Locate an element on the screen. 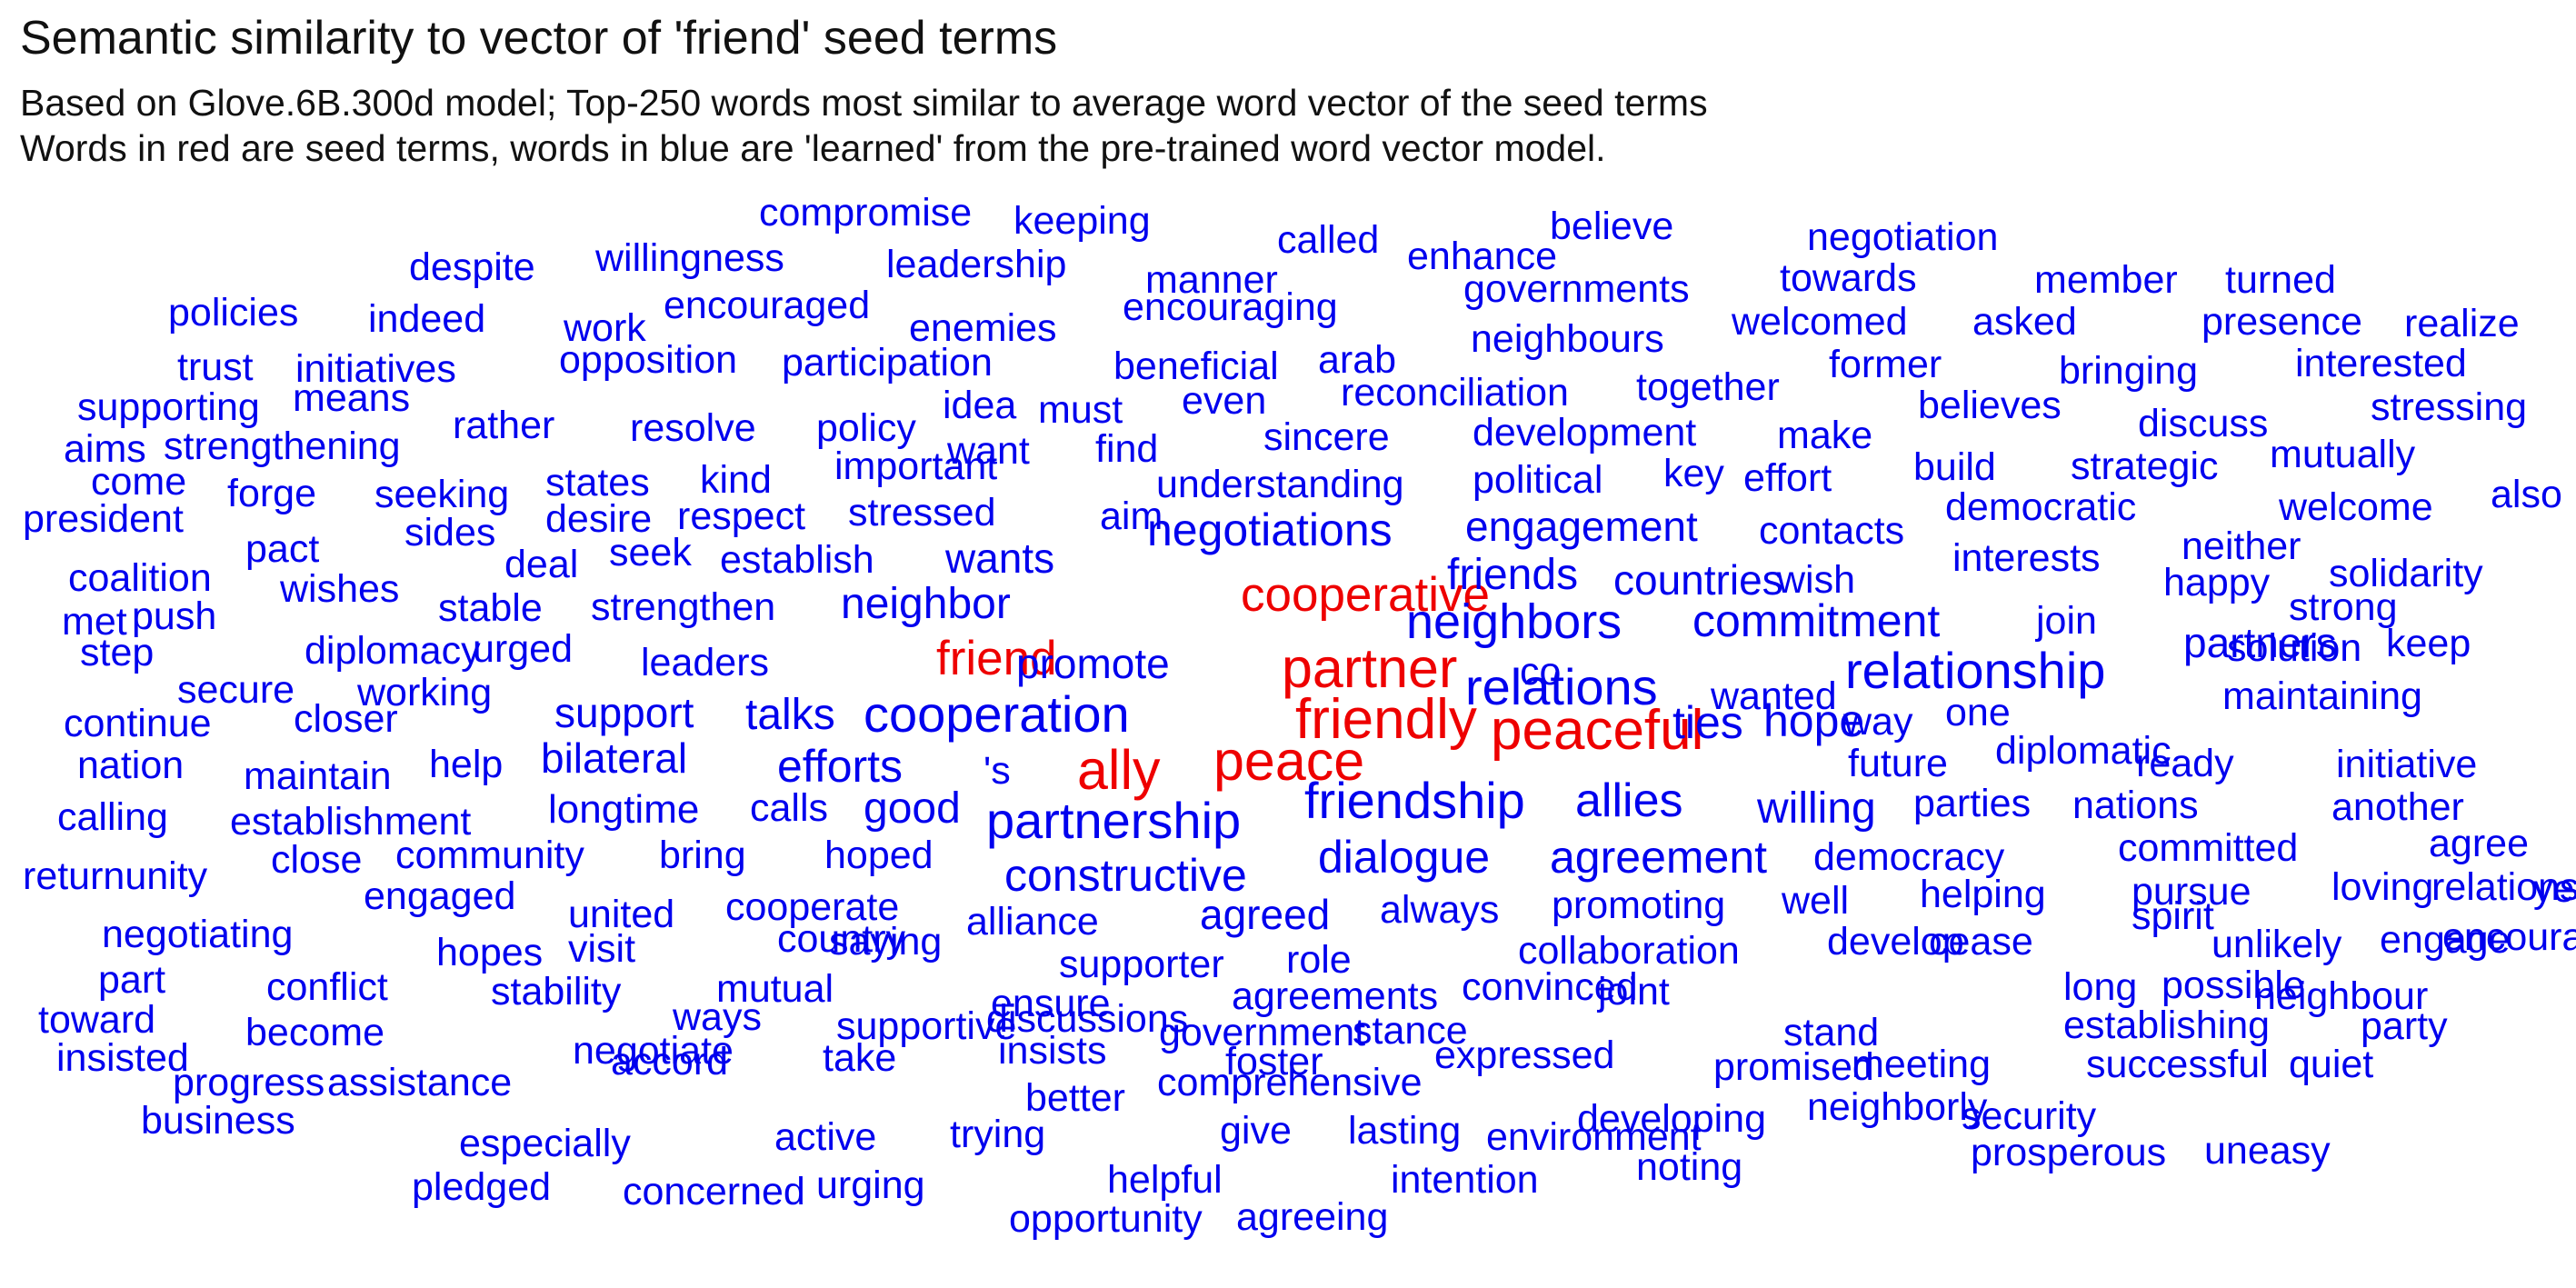 This screenshot has height=1288, width=2576. word-sincere: sincere is located at coordinates (1326, 437).